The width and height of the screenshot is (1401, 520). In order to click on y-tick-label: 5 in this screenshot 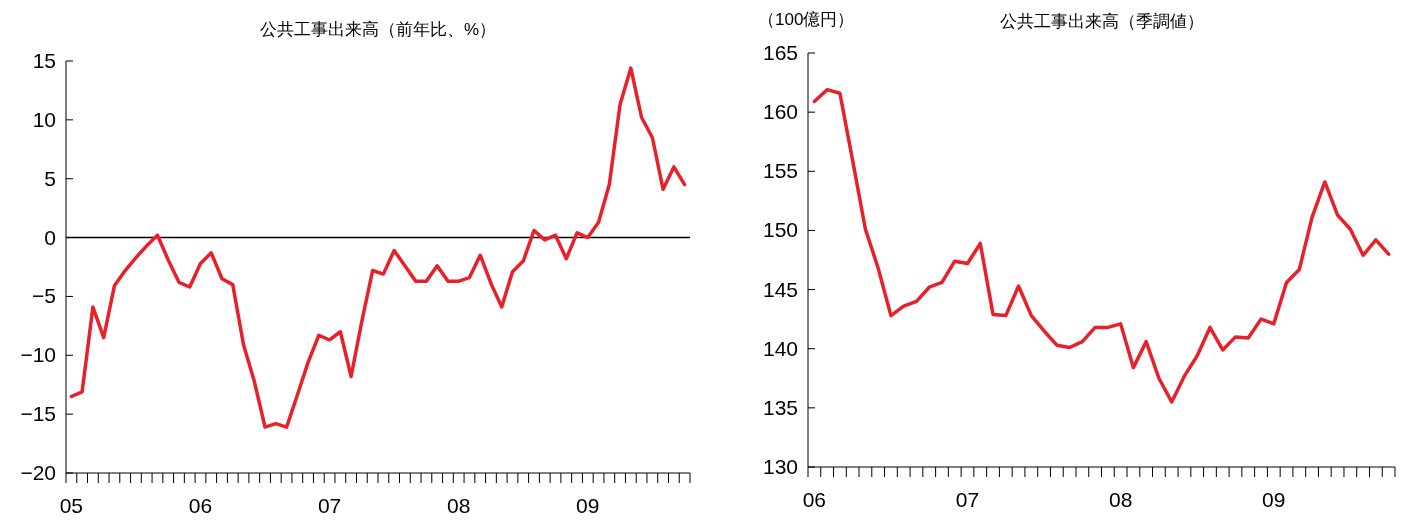, I will do `click(50, 178)`.